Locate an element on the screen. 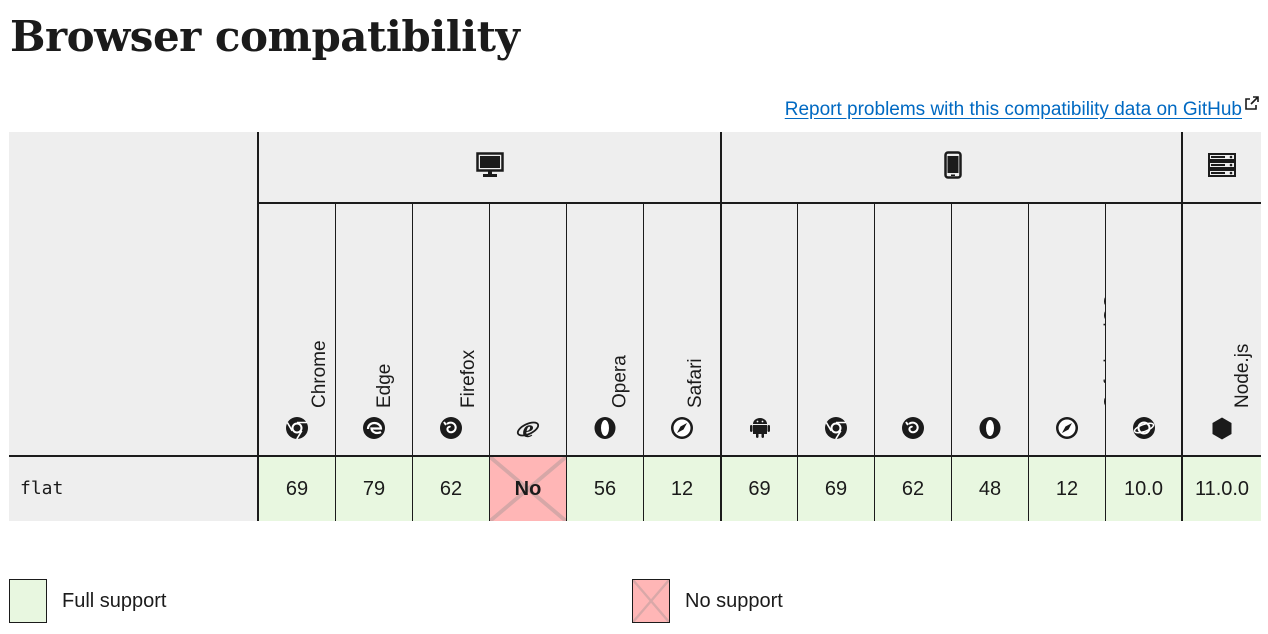 The width and height of the screenshot is (1268, 634). browser-header-firefox: Firefox is located at coordinates (450, 330).